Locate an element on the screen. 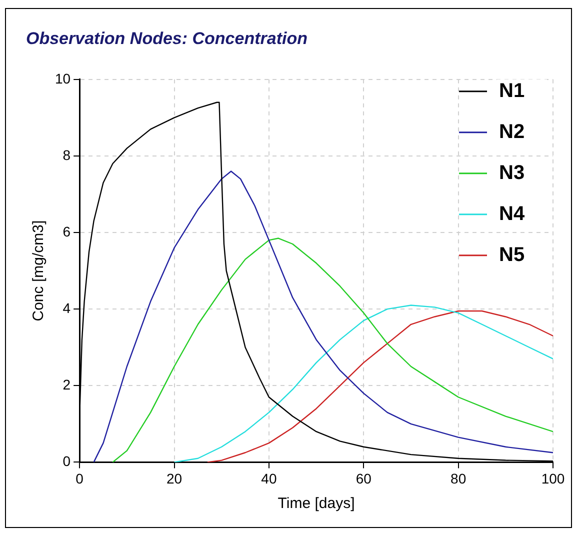 The image size is (583, 538). x-tick-label: 20 is located at coordinates (174, 478).